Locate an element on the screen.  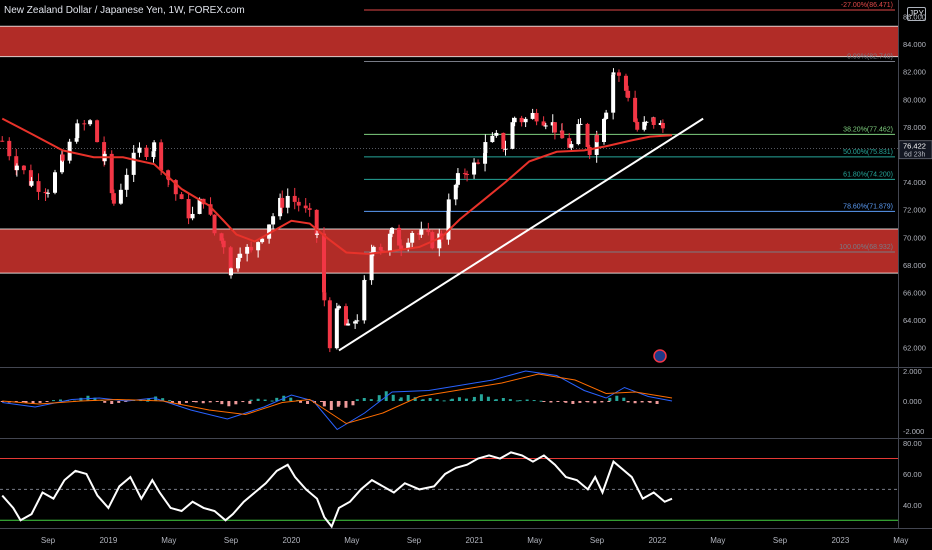
rsi-tick-label: 40.00 is located at coordinates (912, 505).